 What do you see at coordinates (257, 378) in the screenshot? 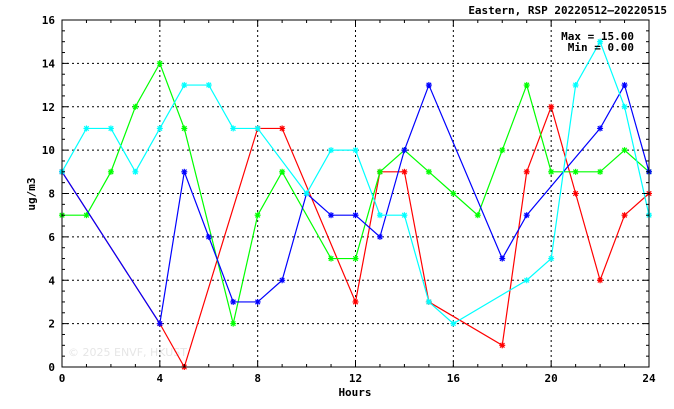
I see `x-tick-label: 8` at bounding box center [257, 378].